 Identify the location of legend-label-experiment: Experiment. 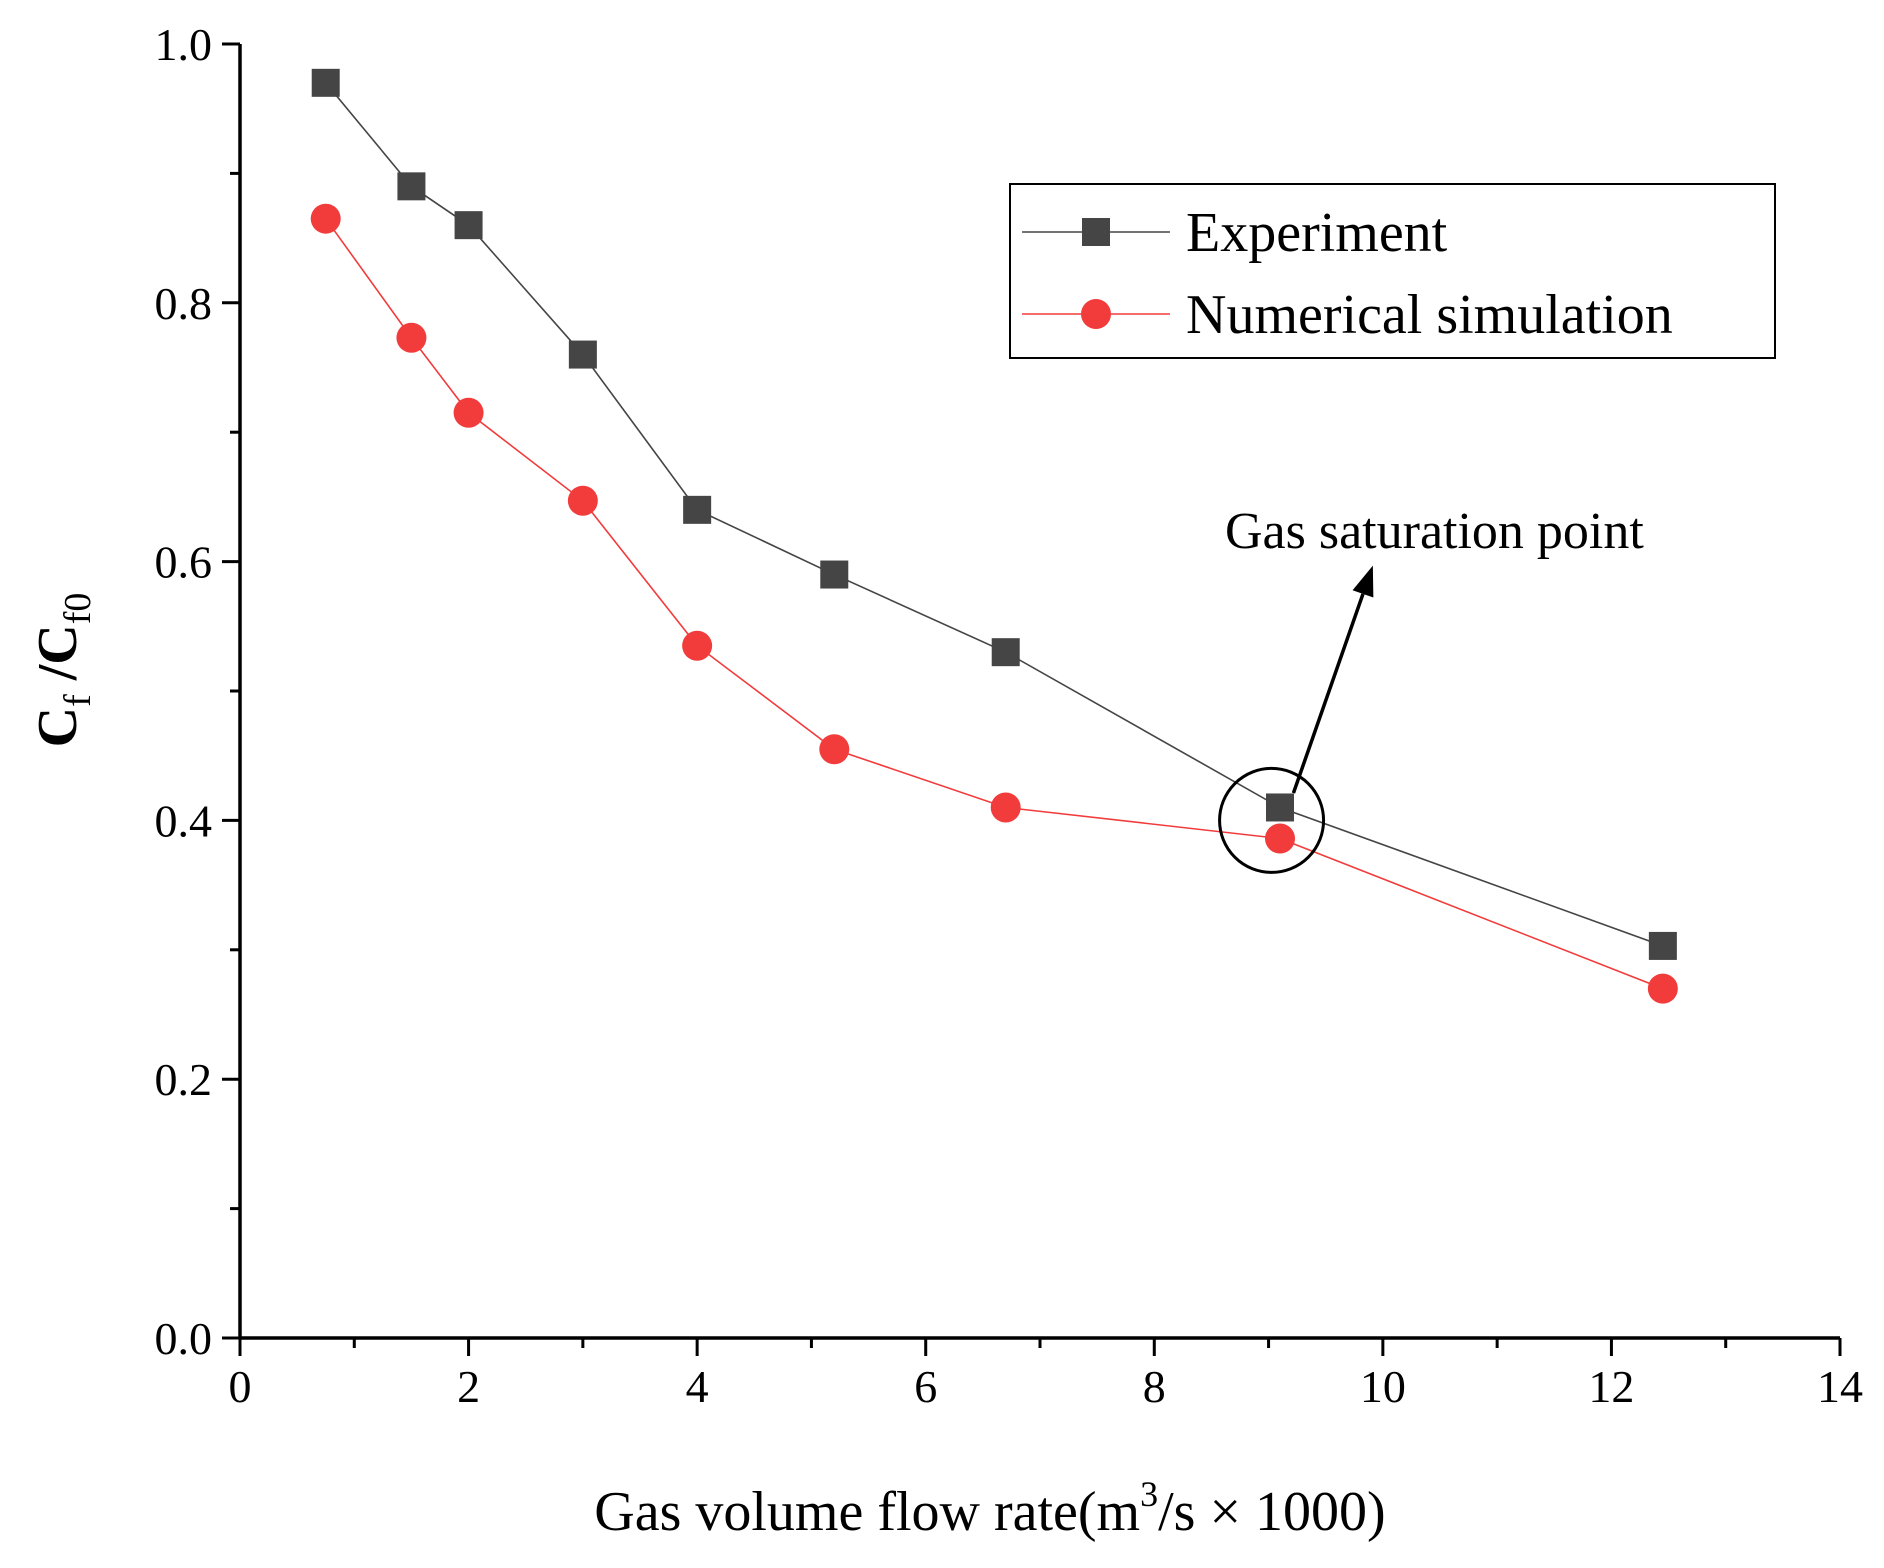
(1317, 233).